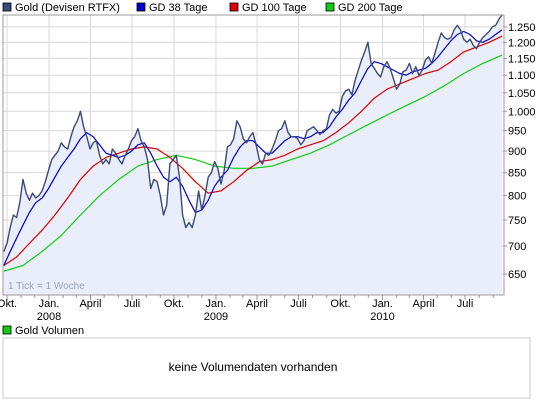 This screenshot has height=407, width=545. I want to click on y-tick-label: 1.200, so click(522, 43).